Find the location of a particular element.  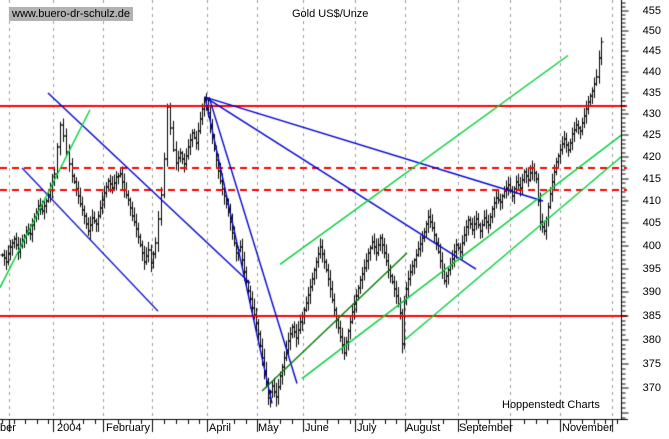

x-axis-label: February is located at coordinates (128, 428).